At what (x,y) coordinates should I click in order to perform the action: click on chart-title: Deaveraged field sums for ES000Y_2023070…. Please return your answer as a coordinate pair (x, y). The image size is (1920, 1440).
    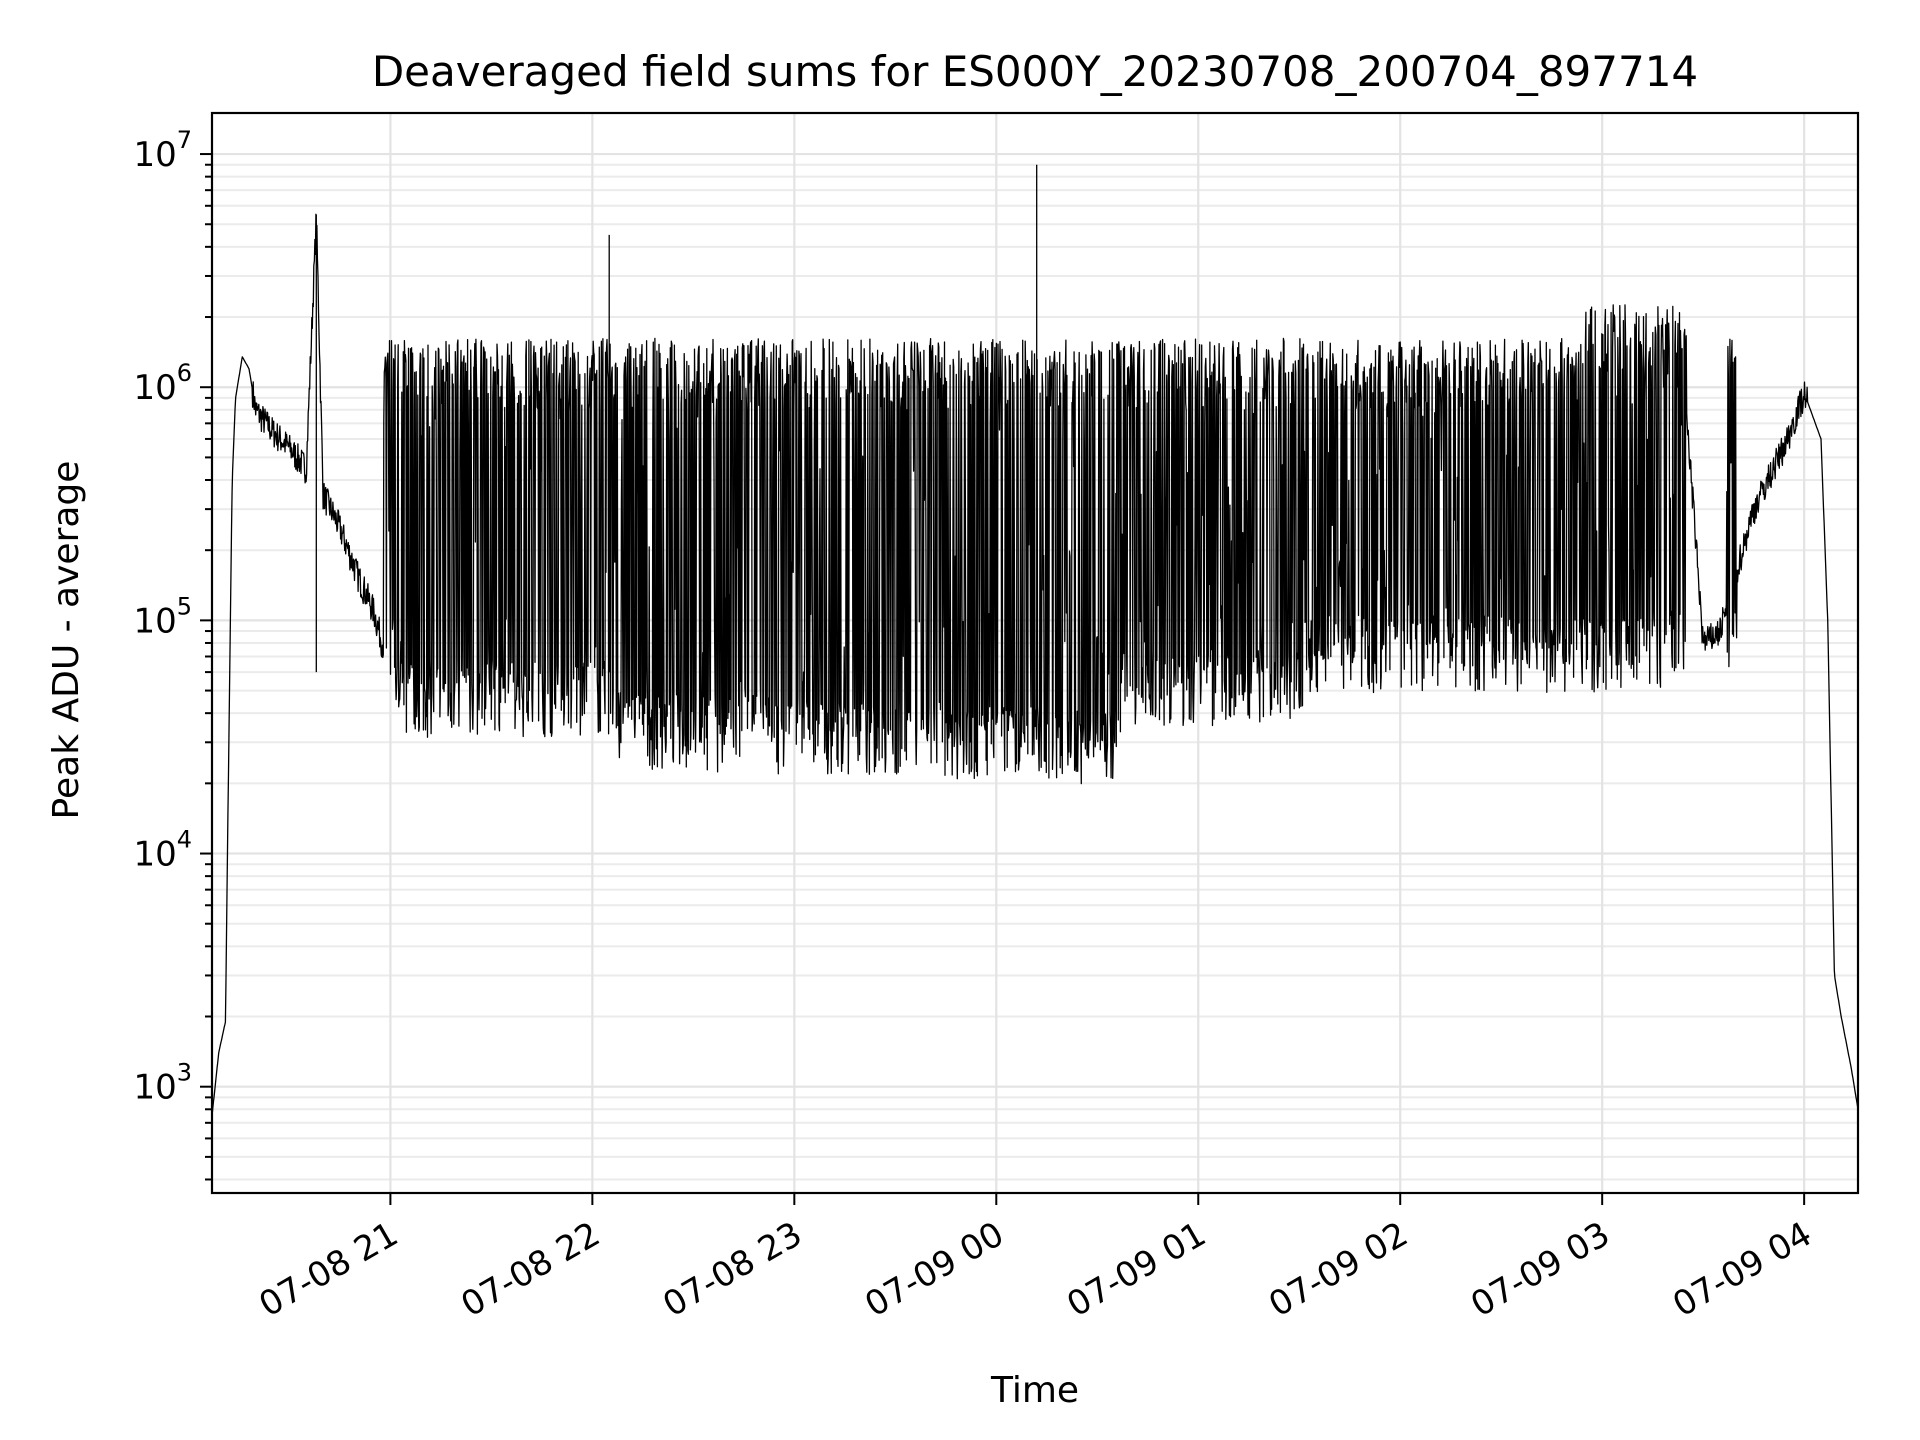
    Looking at the image, I should click on (1035, 71).